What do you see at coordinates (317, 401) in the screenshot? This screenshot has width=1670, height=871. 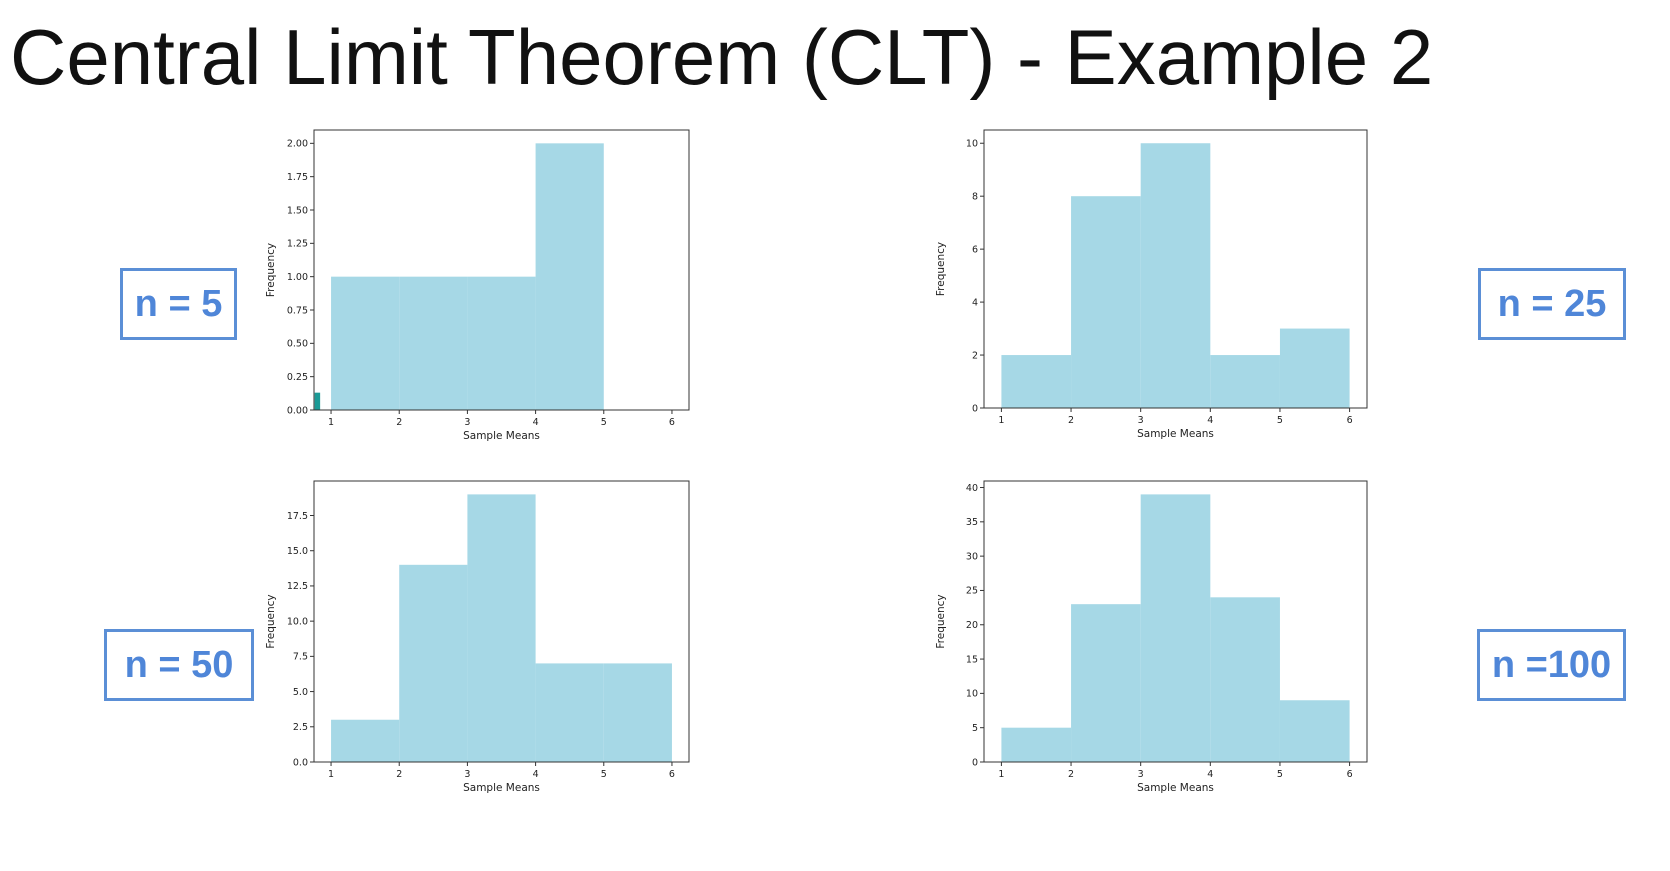 I see `histogram-bar-small` at bounding box center [317, 401].